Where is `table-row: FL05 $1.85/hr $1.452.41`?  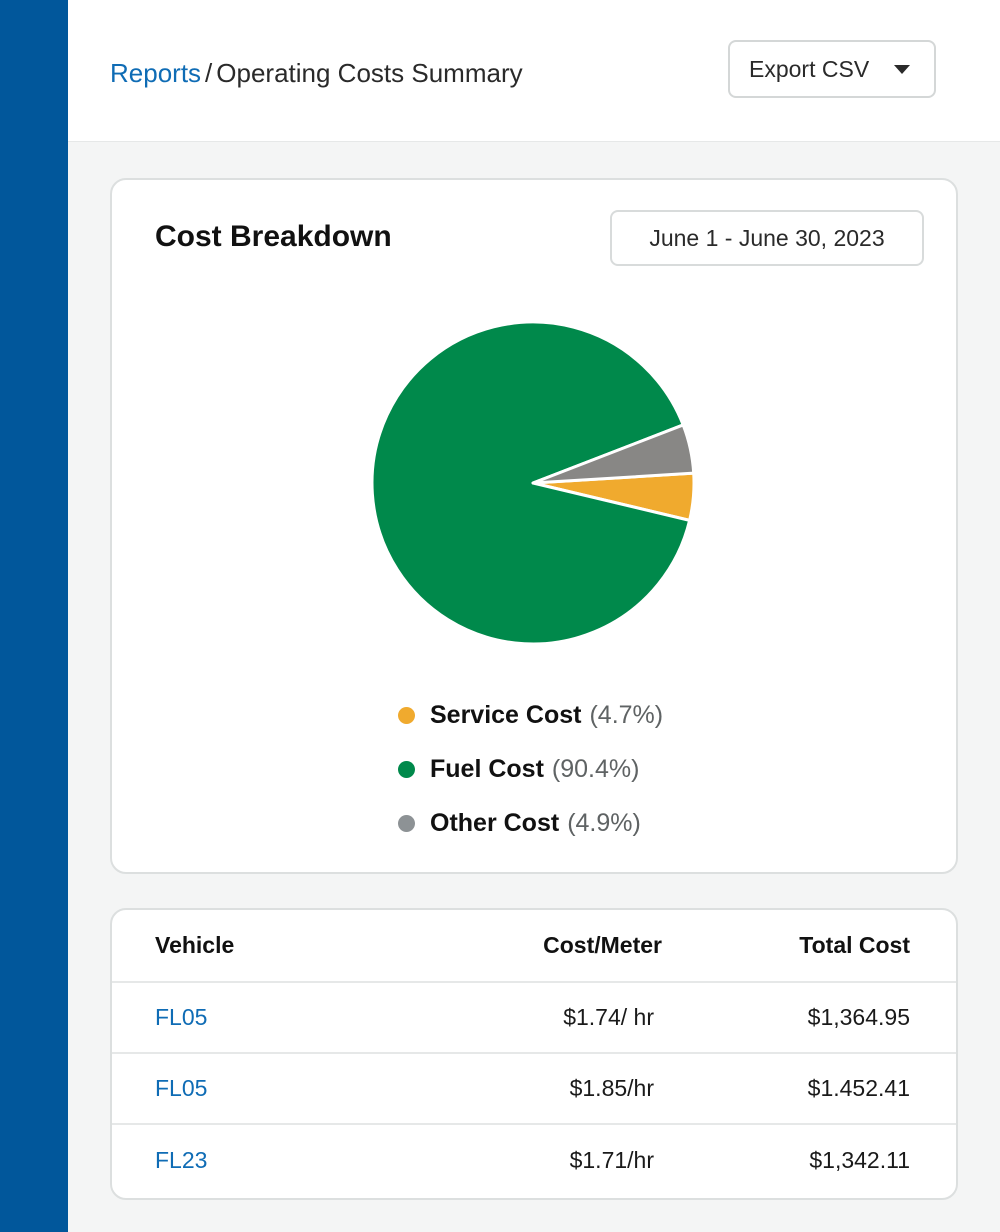 table-row: FL05 $1.85/hr $1.452.41 is located at coordinates (534, 1089).